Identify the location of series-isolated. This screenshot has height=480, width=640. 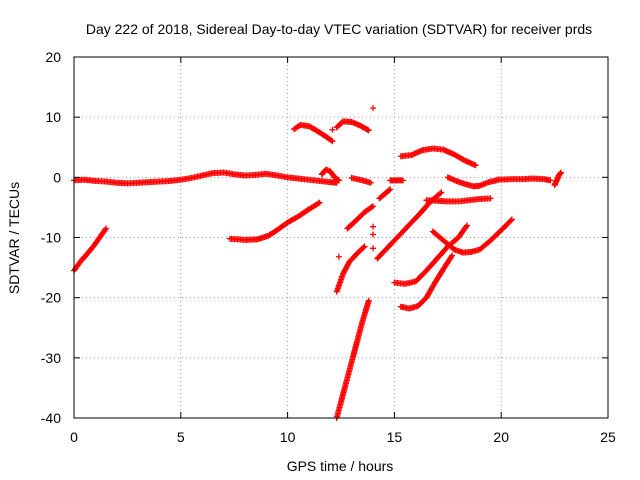
(353, 182).